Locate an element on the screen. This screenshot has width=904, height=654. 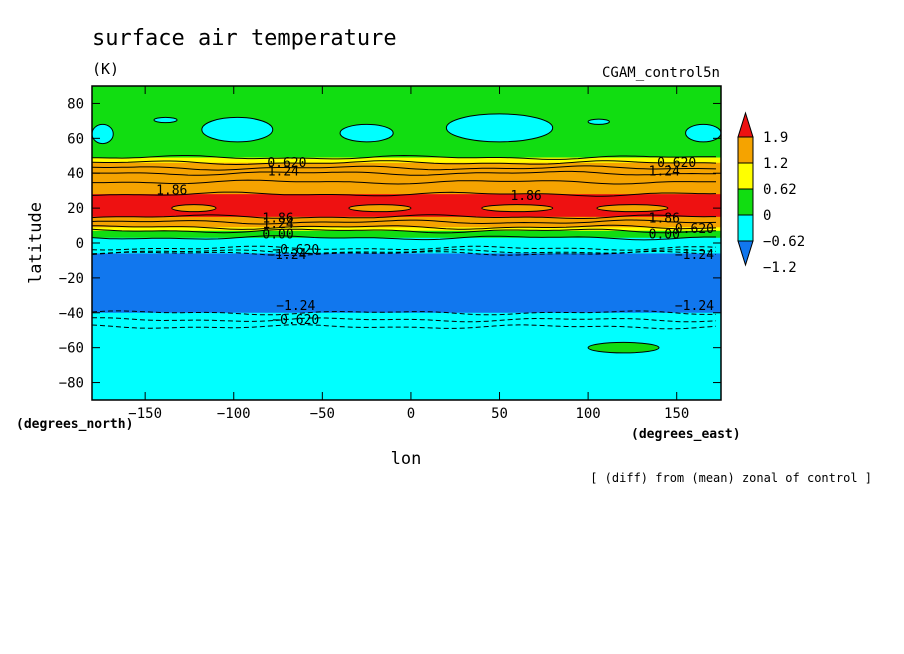
colorbar-top-arrow is located at coordinates (745, 124).